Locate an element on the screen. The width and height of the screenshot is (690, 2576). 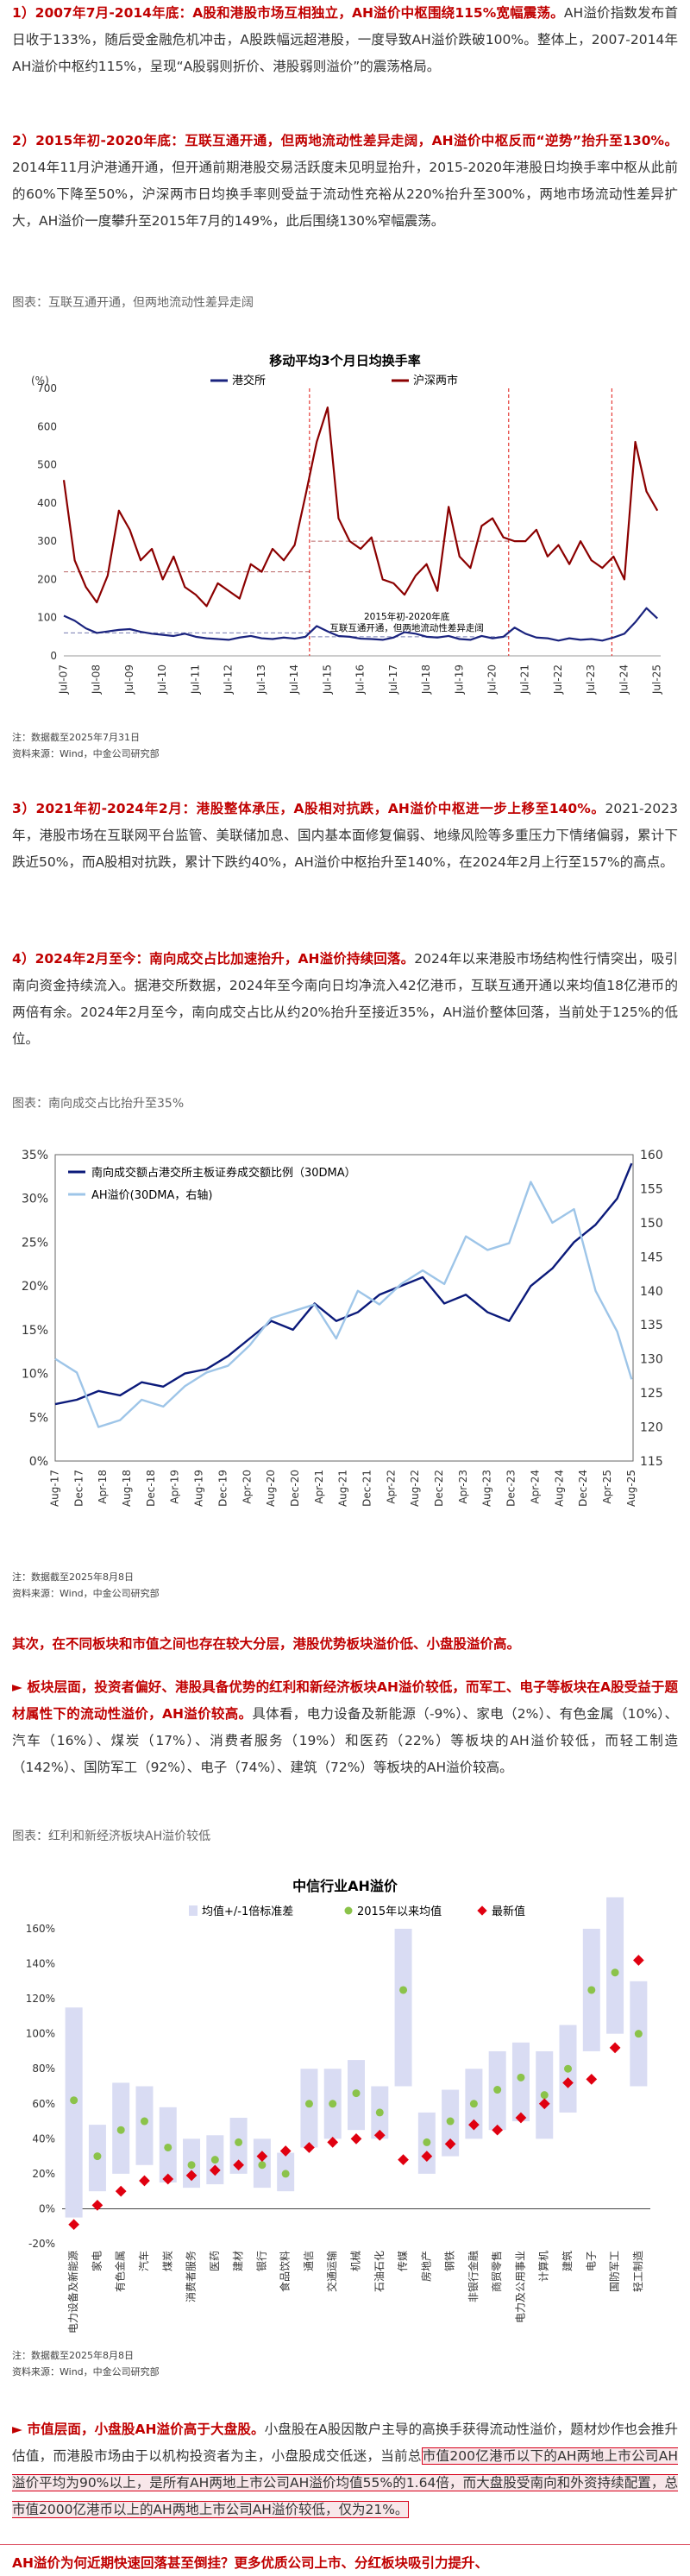
x-tick-label: Jul-21 is located at coordinates (525, 680).